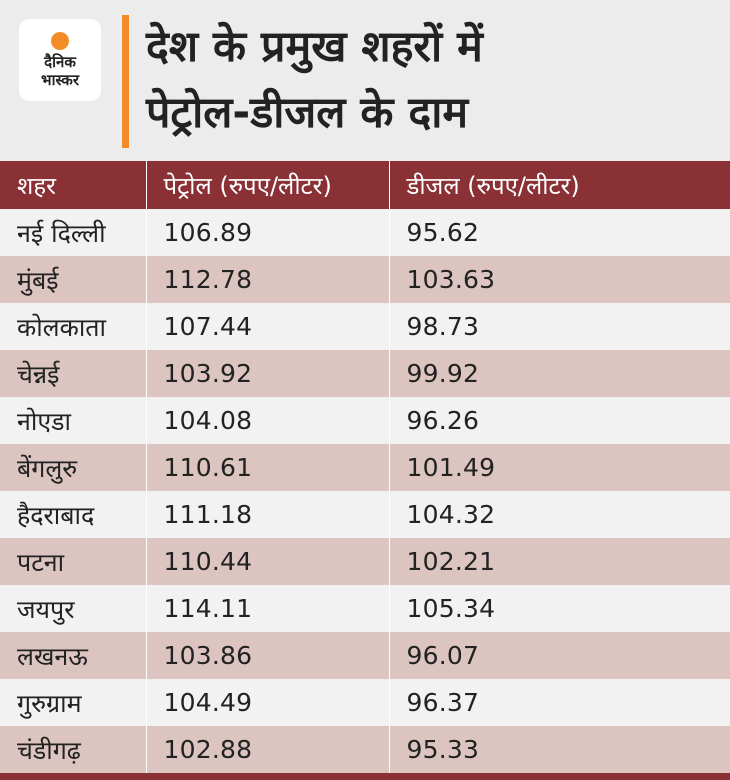  I want to click on table-row: बेंगलुरु 110.61 101.49, so click(365, 467).